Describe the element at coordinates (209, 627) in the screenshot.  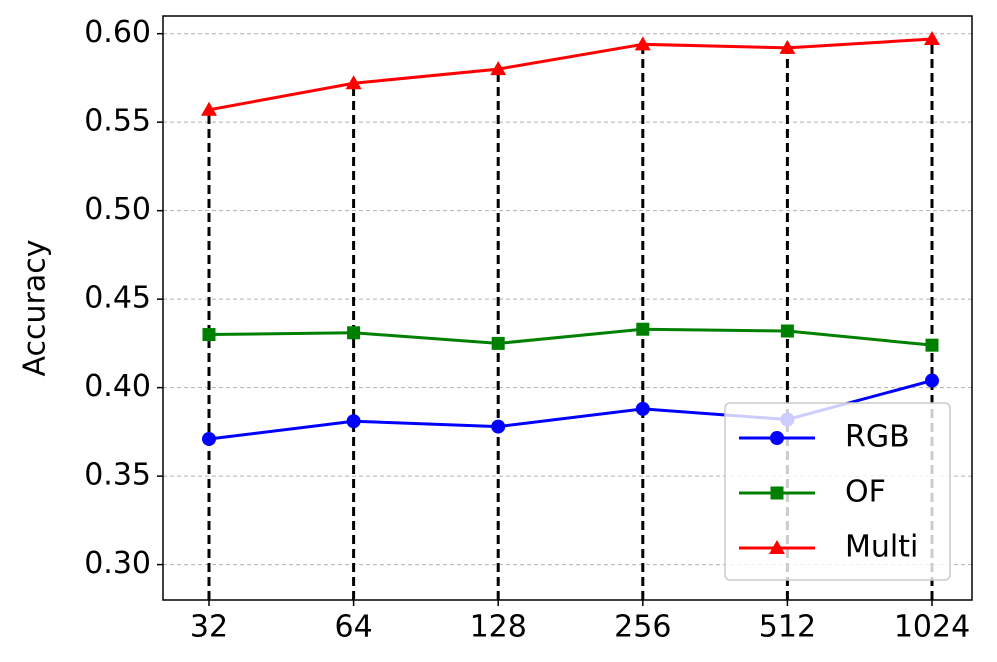
I see `x-tick-label: 32` at that location.